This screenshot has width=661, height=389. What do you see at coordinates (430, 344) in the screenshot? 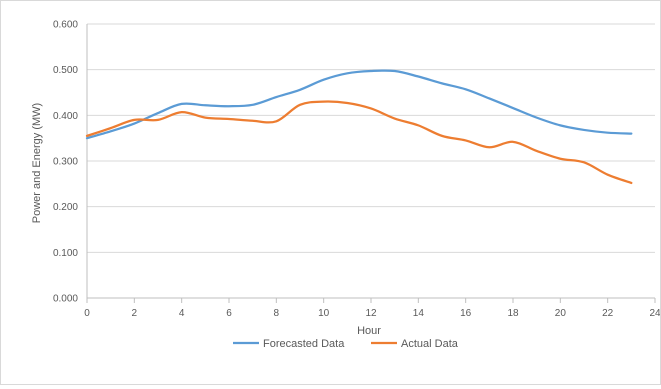
I see `legend-label-actual-data: Actual Data` at bounding box center [430, 344].